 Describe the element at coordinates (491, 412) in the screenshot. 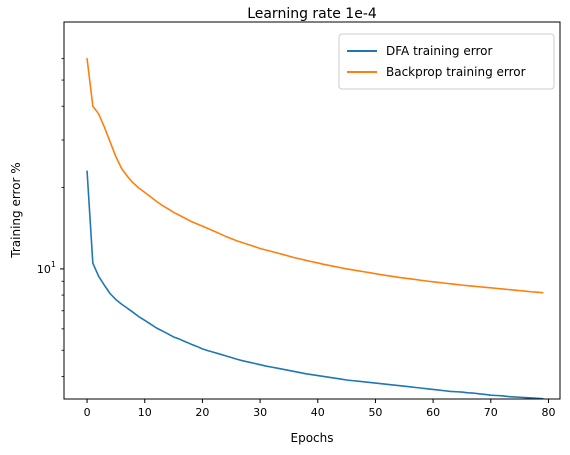

I see `x-tick-label: 70` at that location.